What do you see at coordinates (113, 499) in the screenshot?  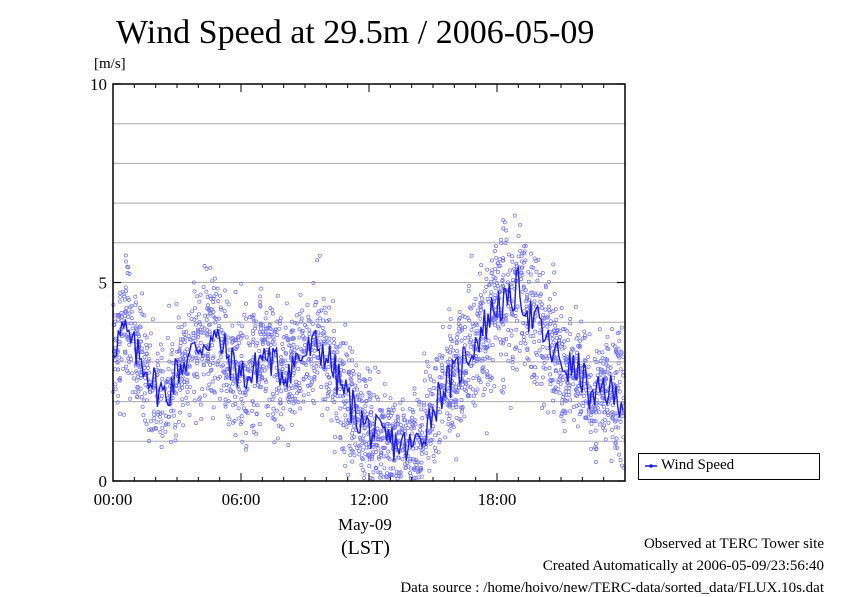 I see `x-tick-label: 00:00` at bounding box center [113, 499].